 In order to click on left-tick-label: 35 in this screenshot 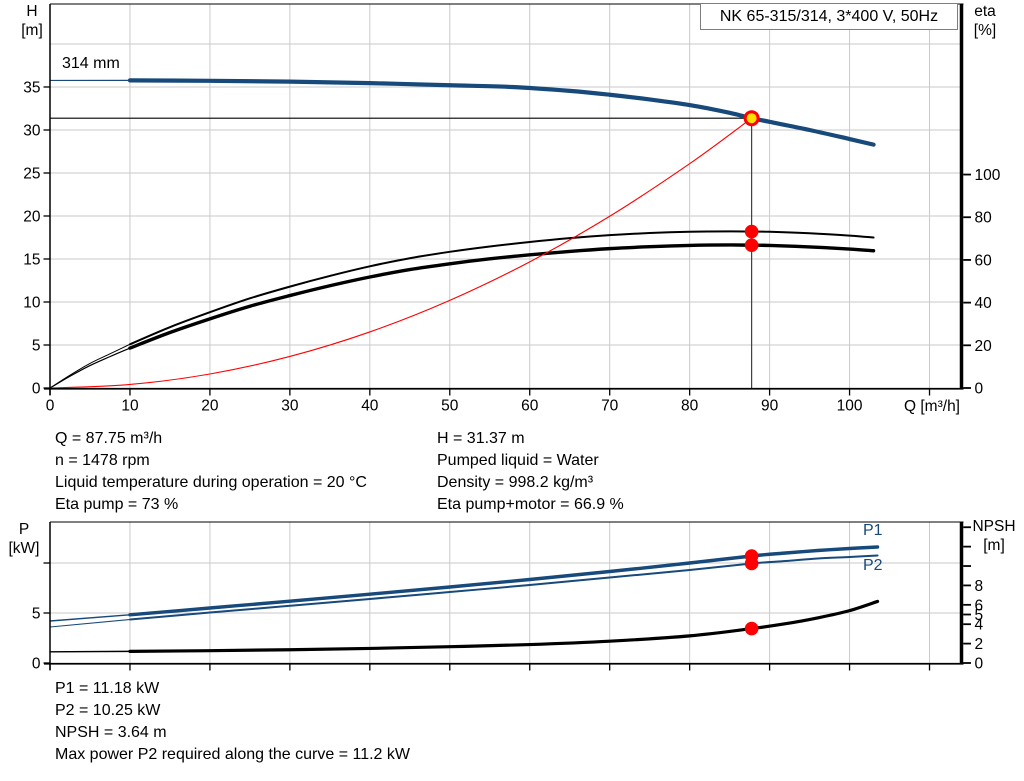, I will do `click(31, 87)`.